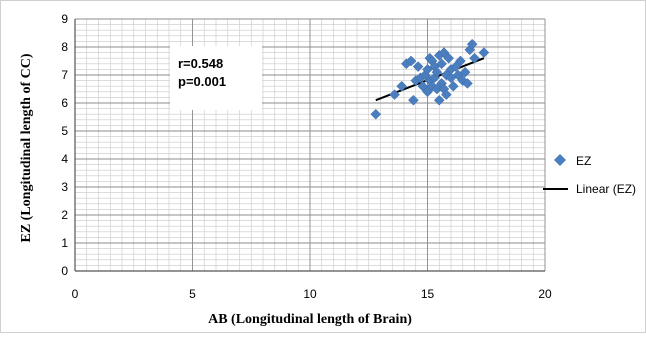 Image resolution: width=646 pixels, height=338 pixels. Describe the element at coordinates (64, 19) in the screenshot. I see `y-tick-label: 9` at that location.